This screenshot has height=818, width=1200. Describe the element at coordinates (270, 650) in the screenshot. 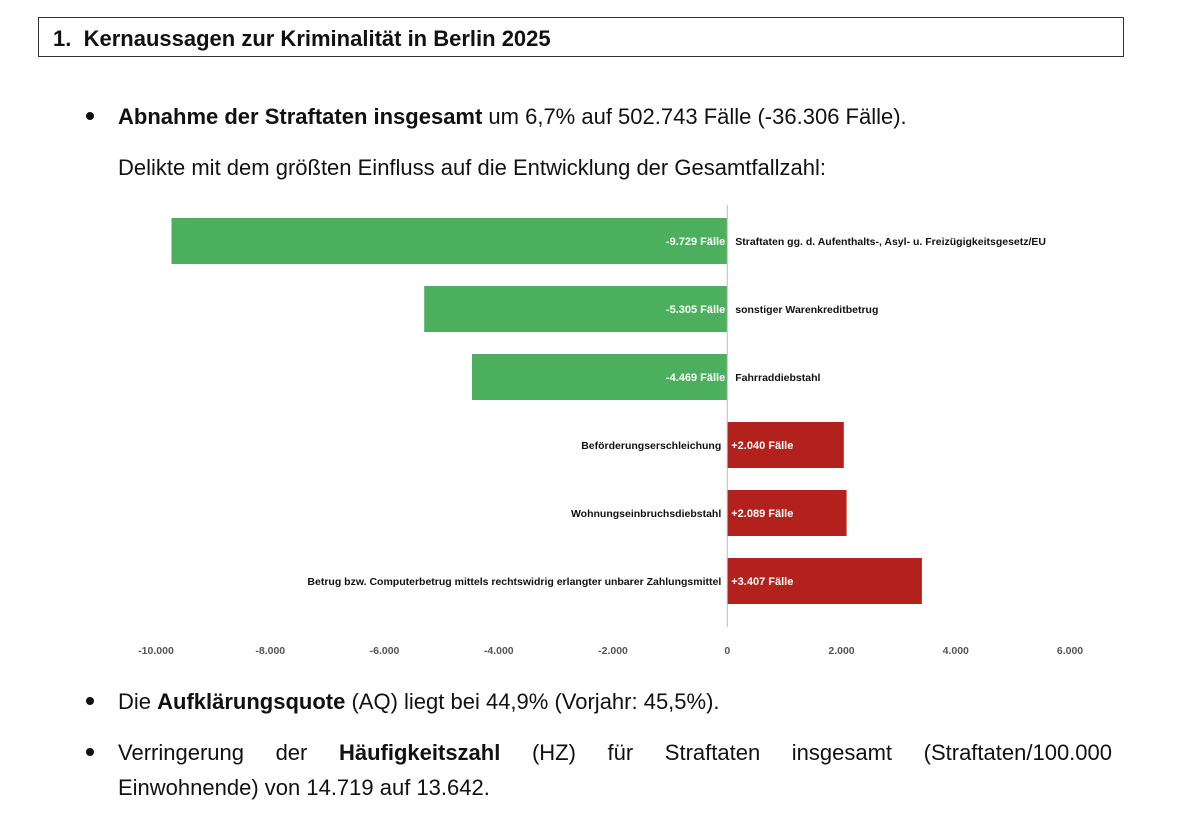

I see `x-tick-label-1: -8.000` at that location.